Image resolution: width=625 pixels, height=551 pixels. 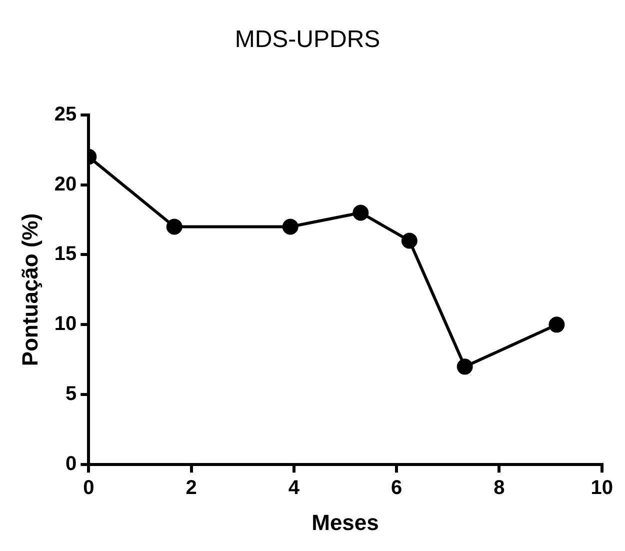 I want to click on y-tick-label: 20, so click(x=65, y=184).